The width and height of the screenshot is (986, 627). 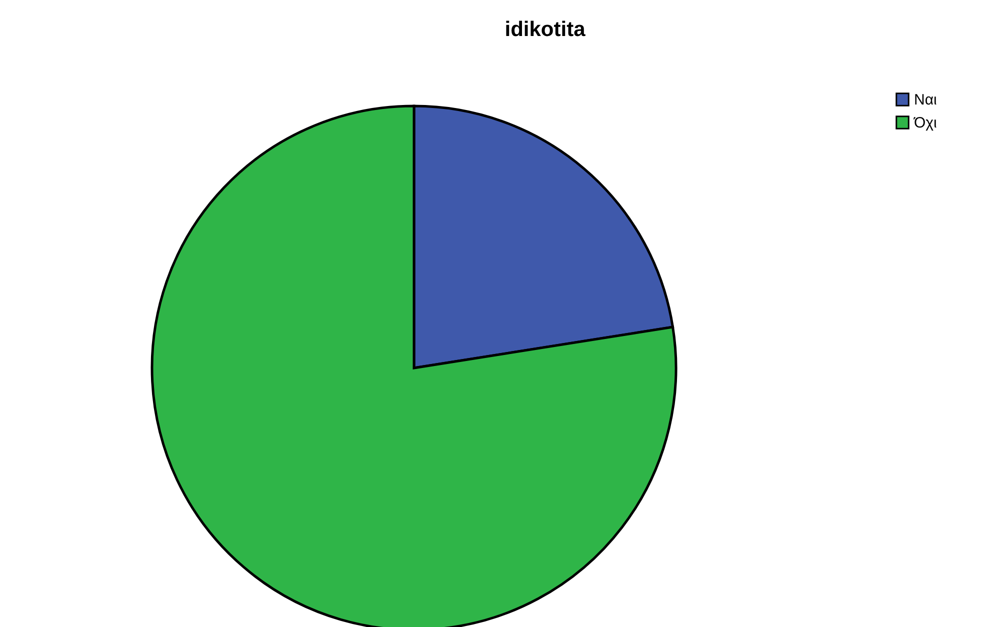 I want to click on chart-title: idikotita, so click(x=545, y=29).